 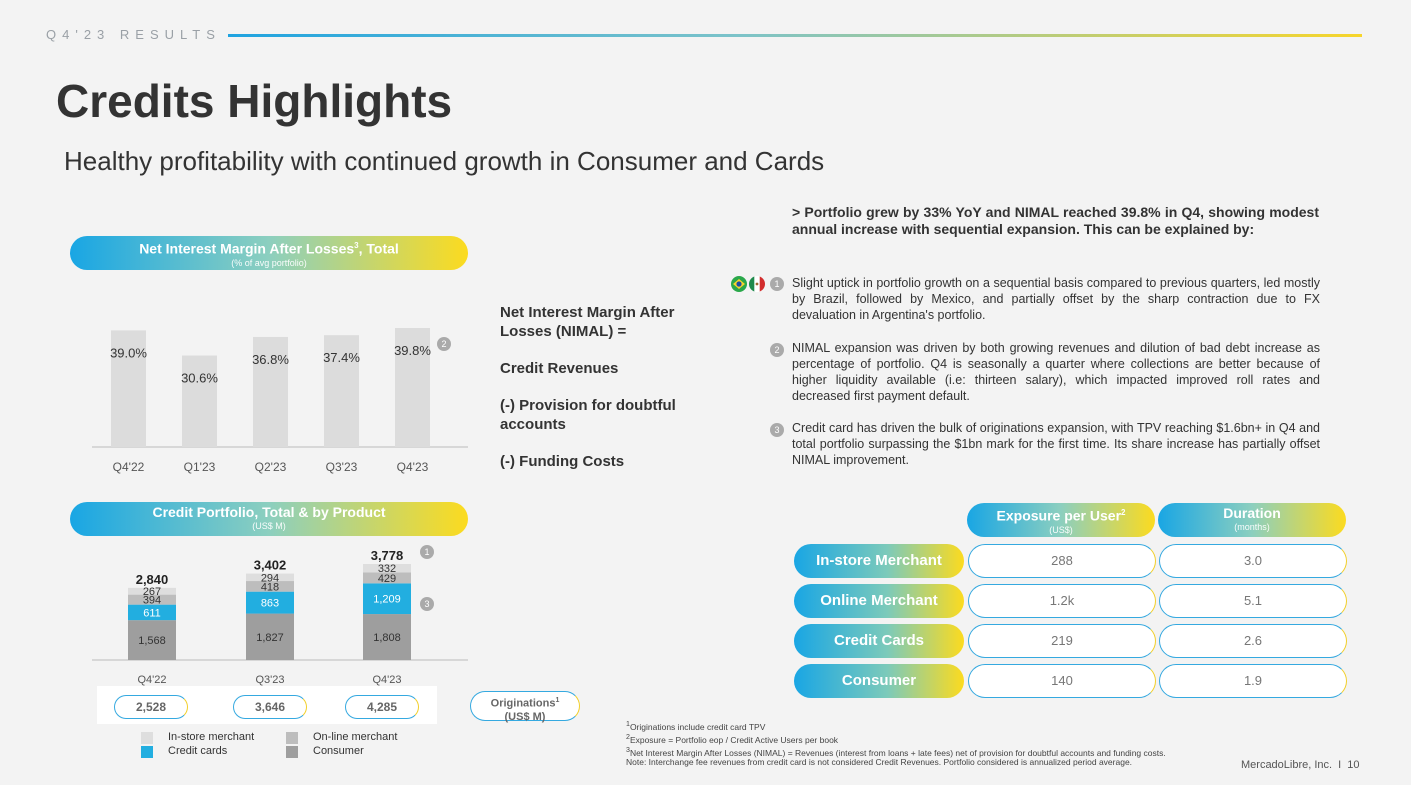 I want to click on portfolio-chart-unit: (US$ M), so click(x=269, y=526).